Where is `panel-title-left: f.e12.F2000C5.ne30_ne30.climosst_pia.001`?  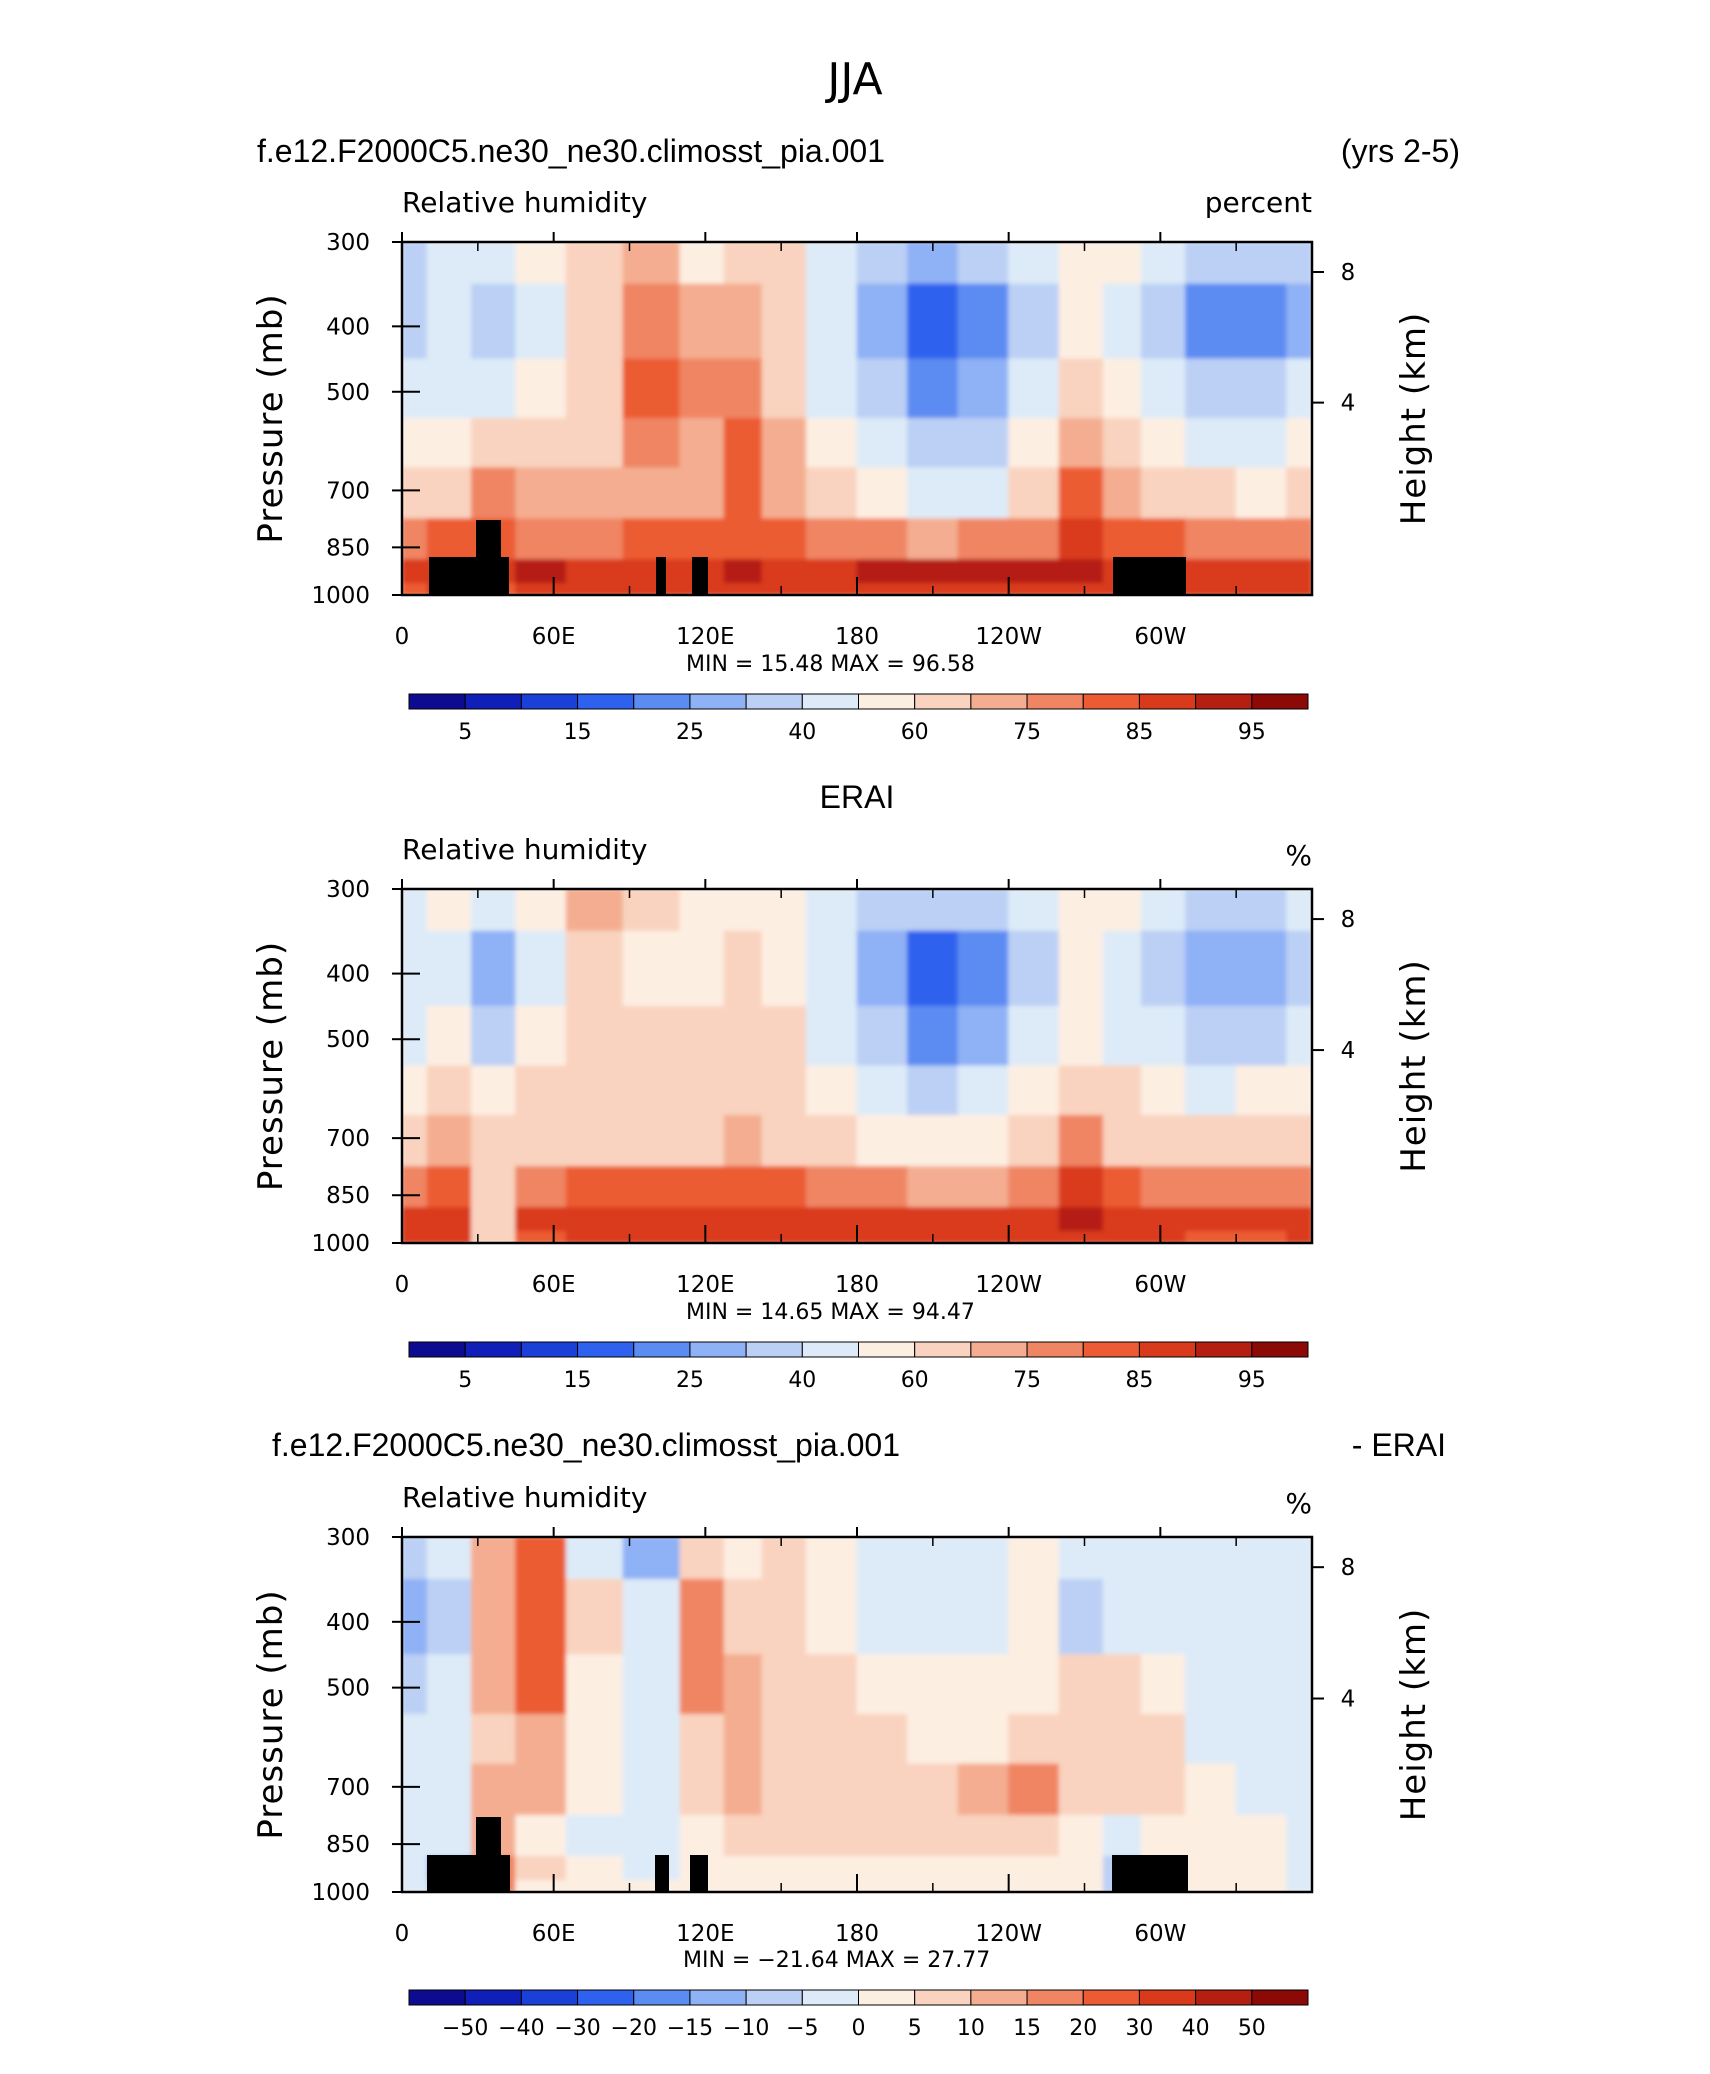 panel-title-left: f.e12.F2000C5.ne30_ne30.climosst_pia.001 is located at coordinates (571, 151).